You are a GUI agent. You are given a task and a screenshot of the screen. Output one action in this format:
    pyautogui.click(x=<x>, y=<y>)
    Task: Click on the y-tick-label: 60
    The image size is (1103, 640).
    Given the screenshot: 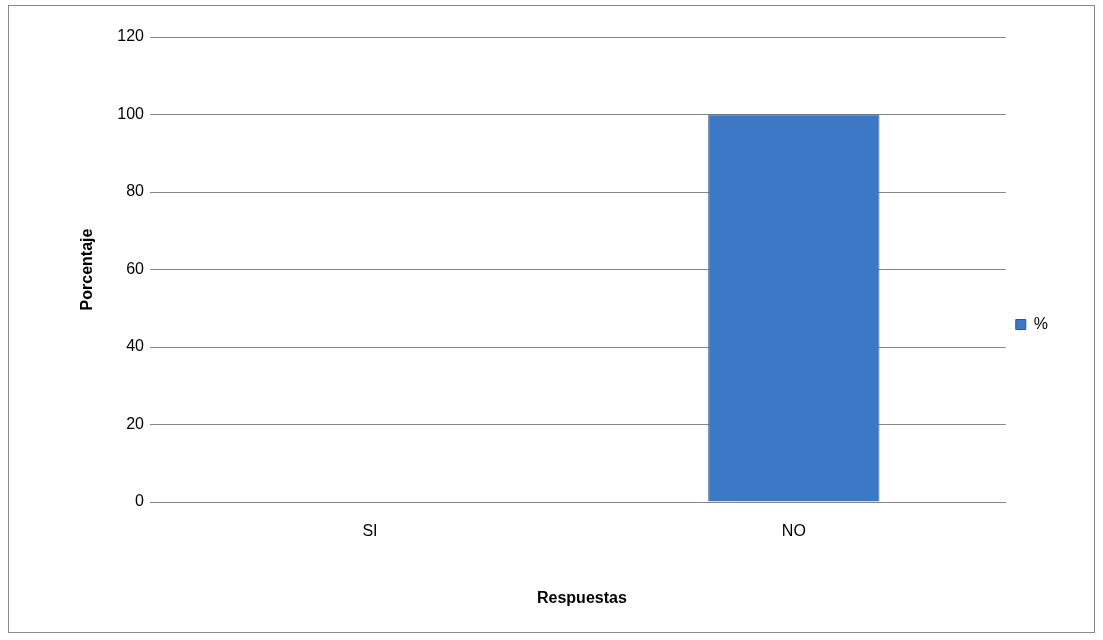 What is the action you would take?
    pyautogui.click(x=135, y=268)
    